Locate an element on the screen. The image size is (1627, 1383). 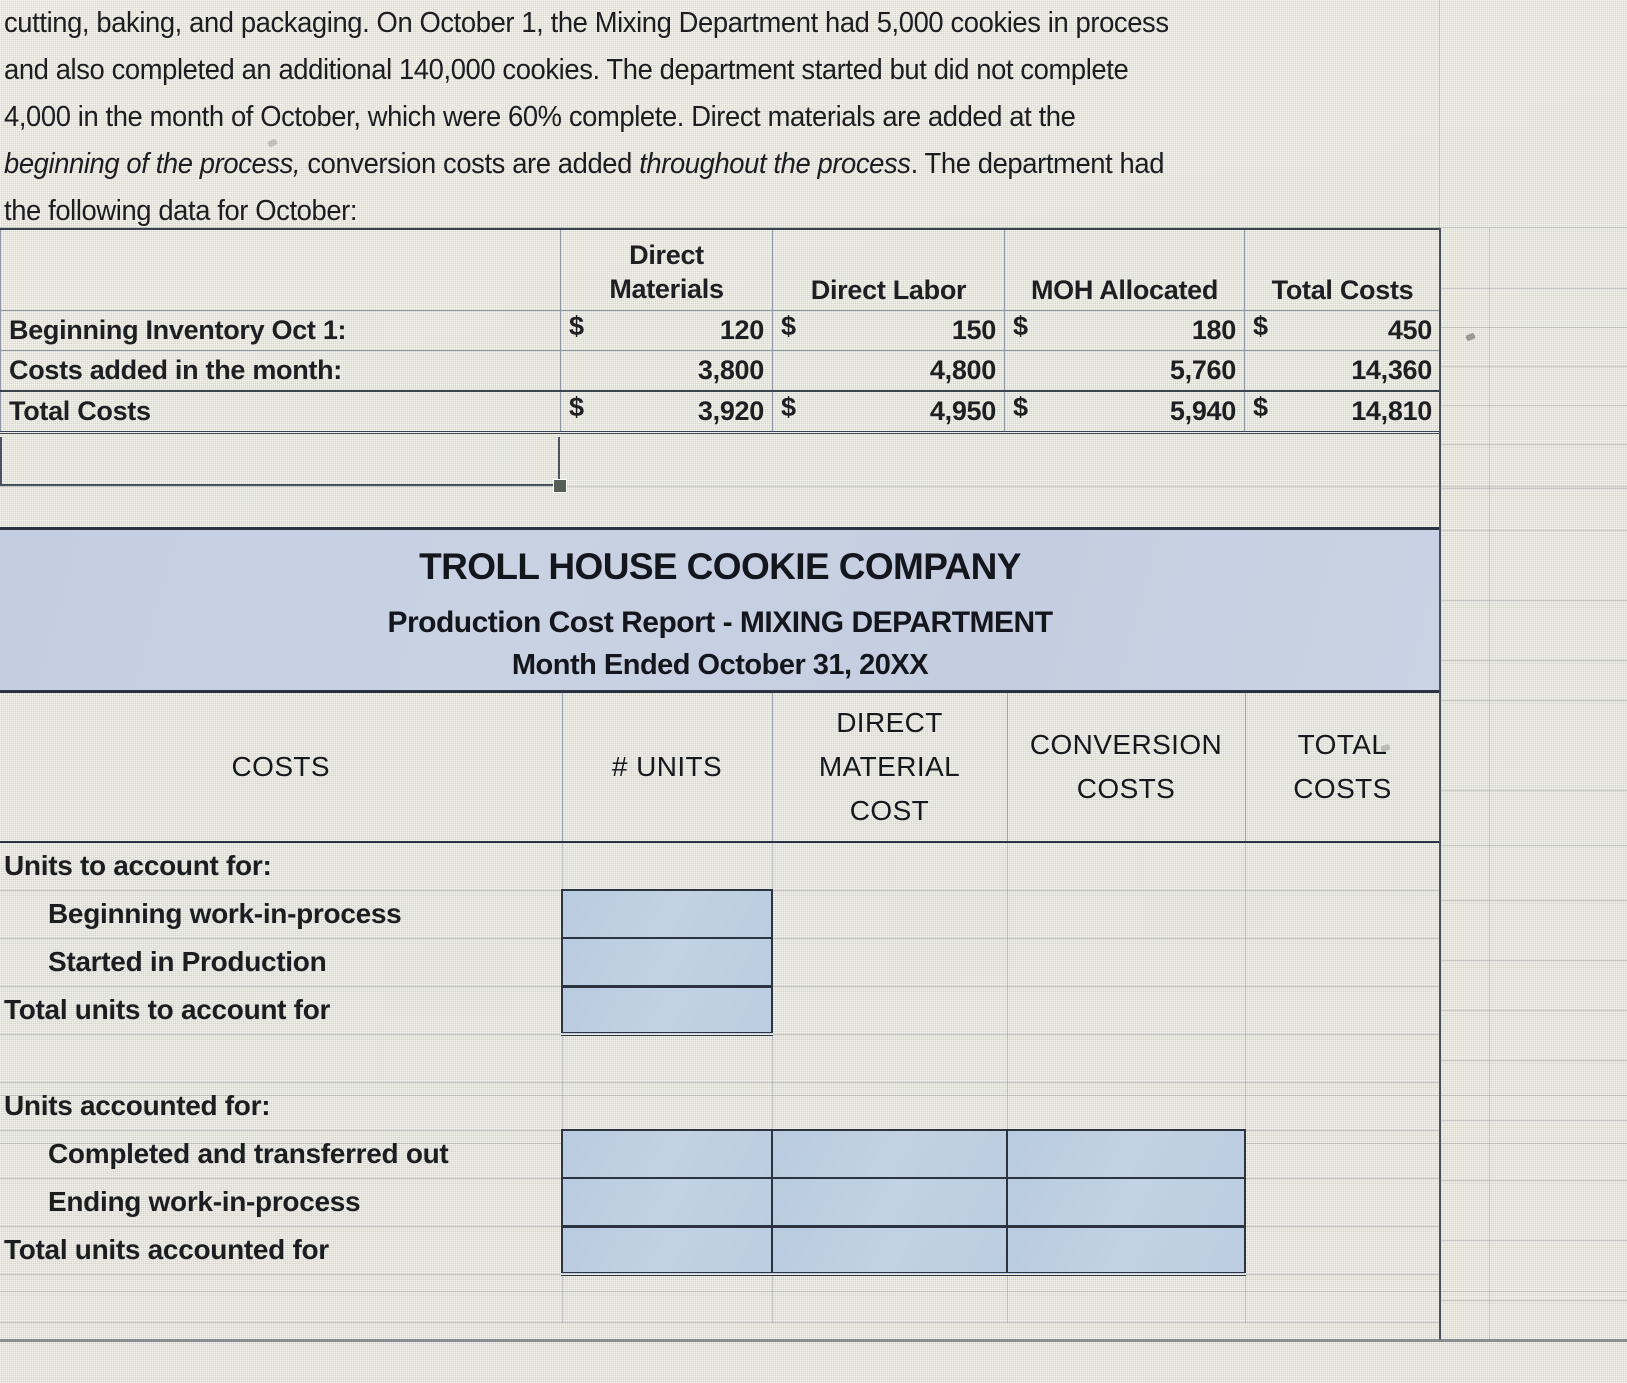
row-label-beginning-wip: Beginning work-in-process is located at coordinates (281, 914).